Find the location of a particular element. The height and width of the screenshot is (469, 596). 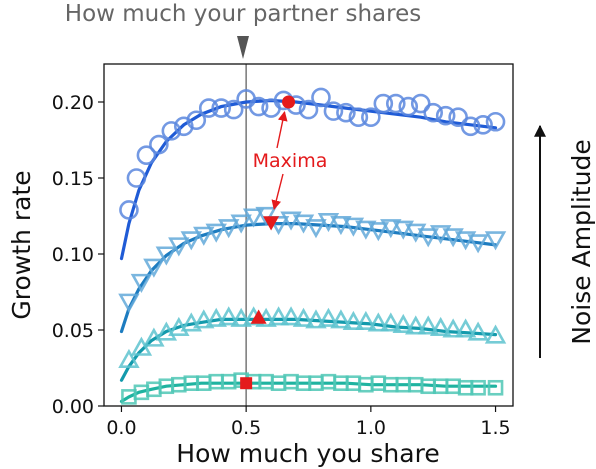

partner-share-arrow-icon is located at coordinates (243, 47).